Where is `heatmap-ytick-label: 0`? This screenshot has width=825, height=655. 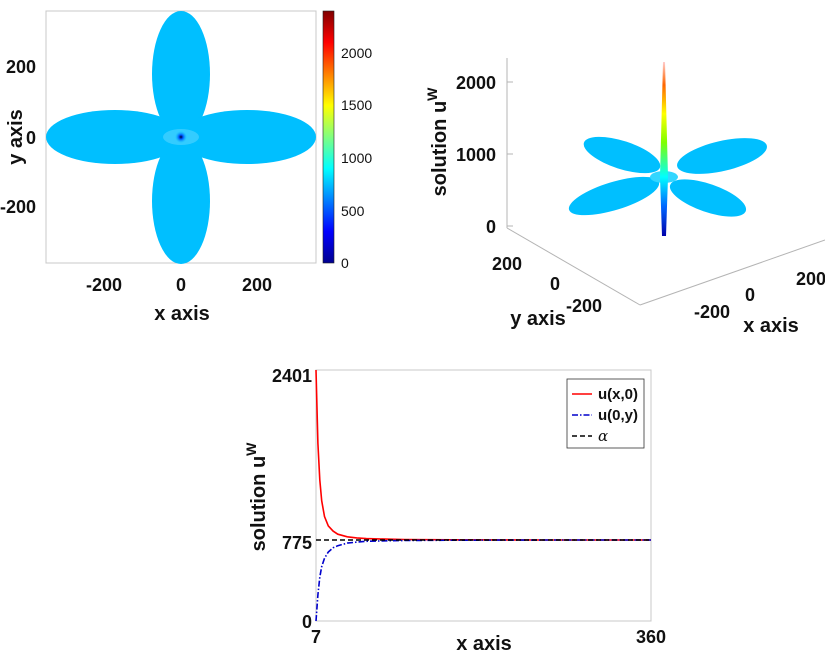 heatmap-ytick-label: 0 is located at coordinates (31, 138).